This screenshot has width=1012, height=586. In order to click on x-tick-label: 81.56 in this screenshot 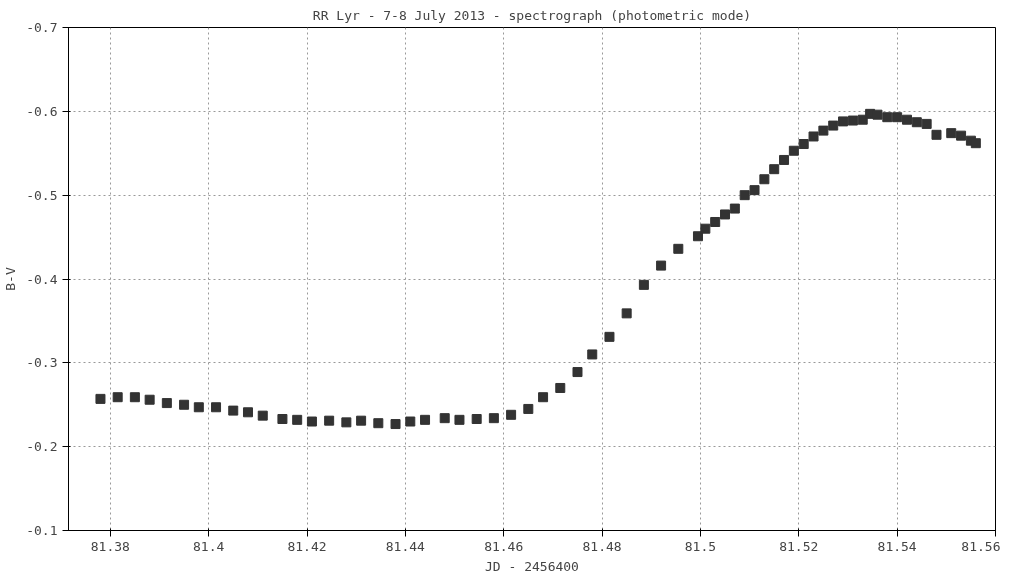, I will do `click(981, 546)`.